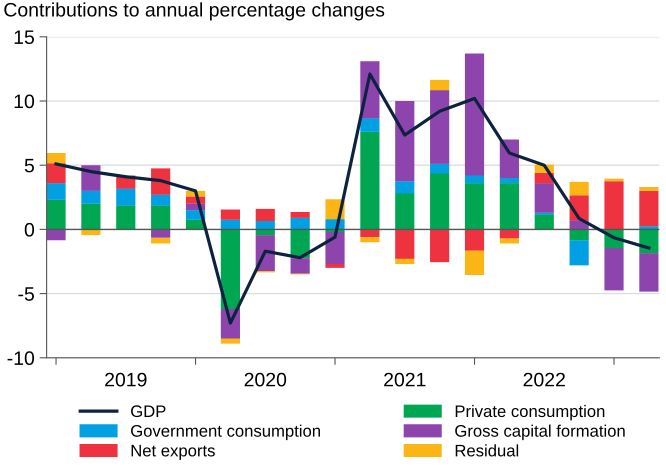  What do you see at coordinates (530, 412) in the screenshot?
I see `legend-label: Private consumption` at bounding box center [530, 412].